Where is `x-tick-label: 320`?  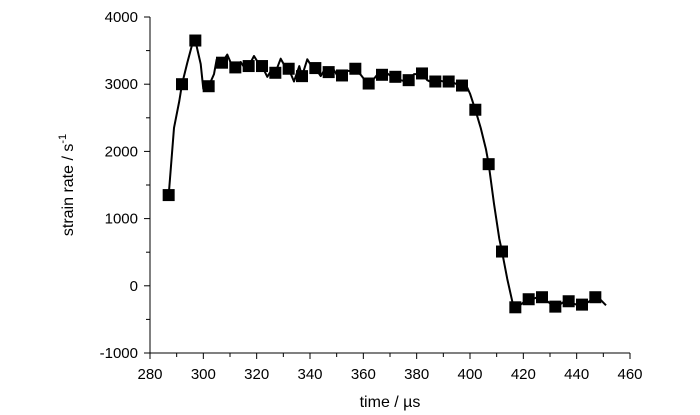
x-tick-label: 320 is located at coordinates (256, 374).